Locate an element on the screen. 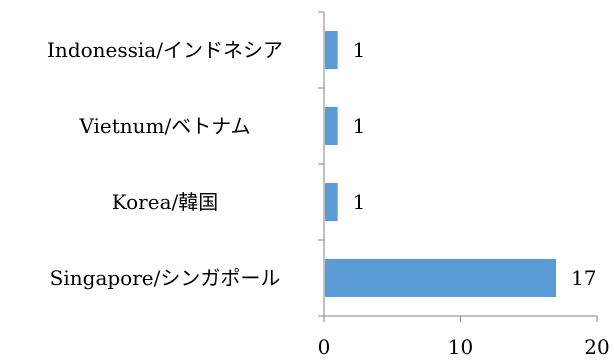  x-tick-label: 0 is located at coordinates (324, 347).